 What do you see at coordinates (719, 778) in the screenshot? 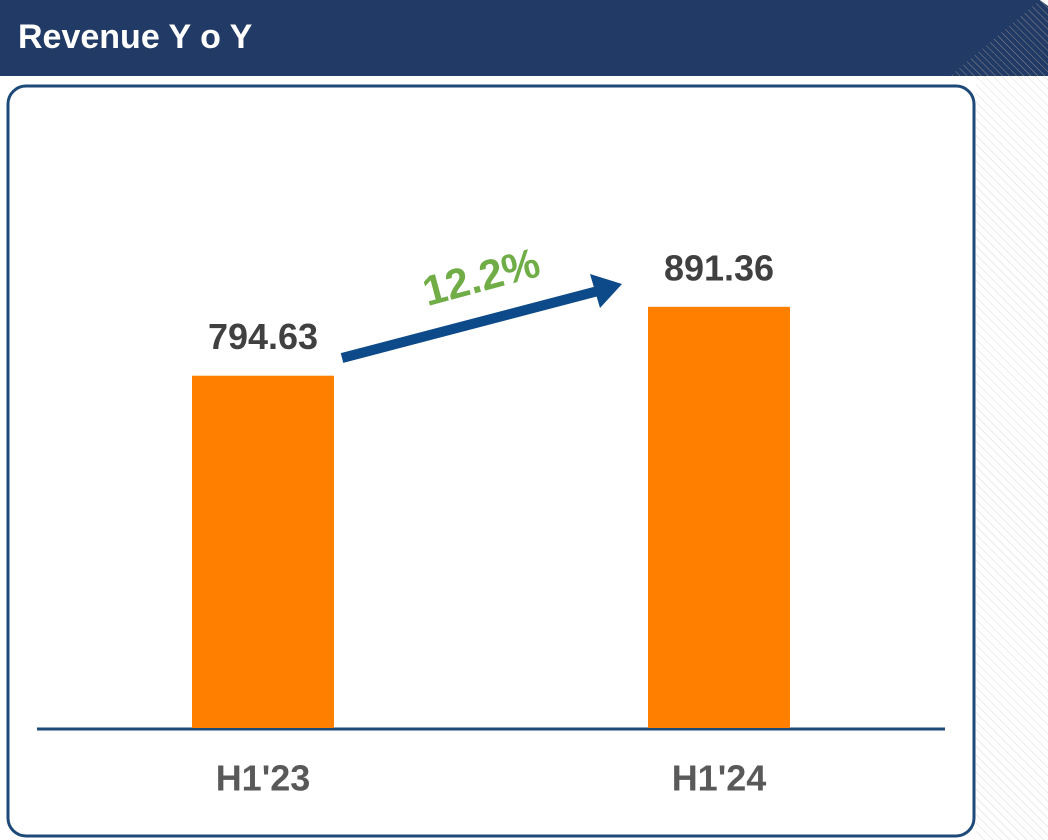
I see `x-tick-label: H1'24` at bounding box center [719, 778].